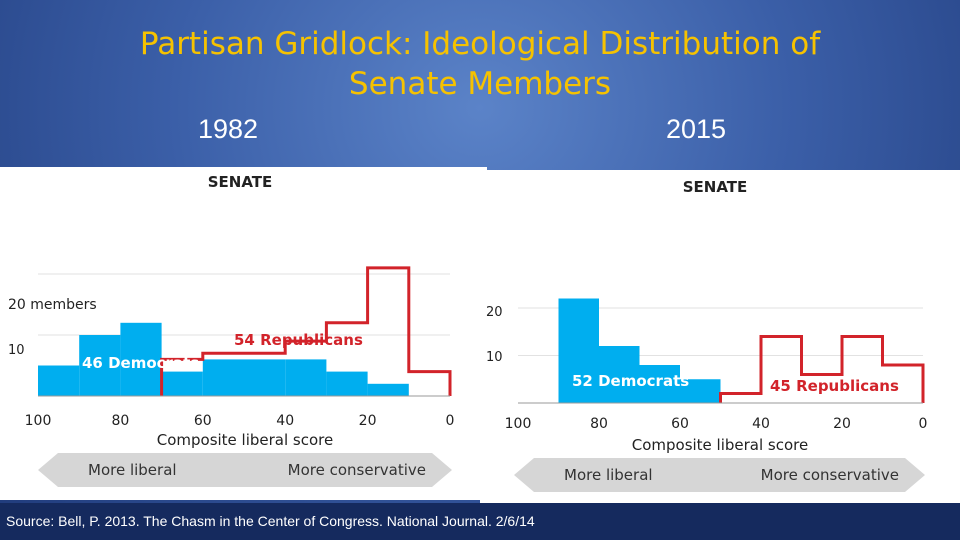 This screenshot has width=960, height=540. Describe the element at coordinates (140, 363) in the screenshot. I see `democrats-label: 46 Democrats` at that location.